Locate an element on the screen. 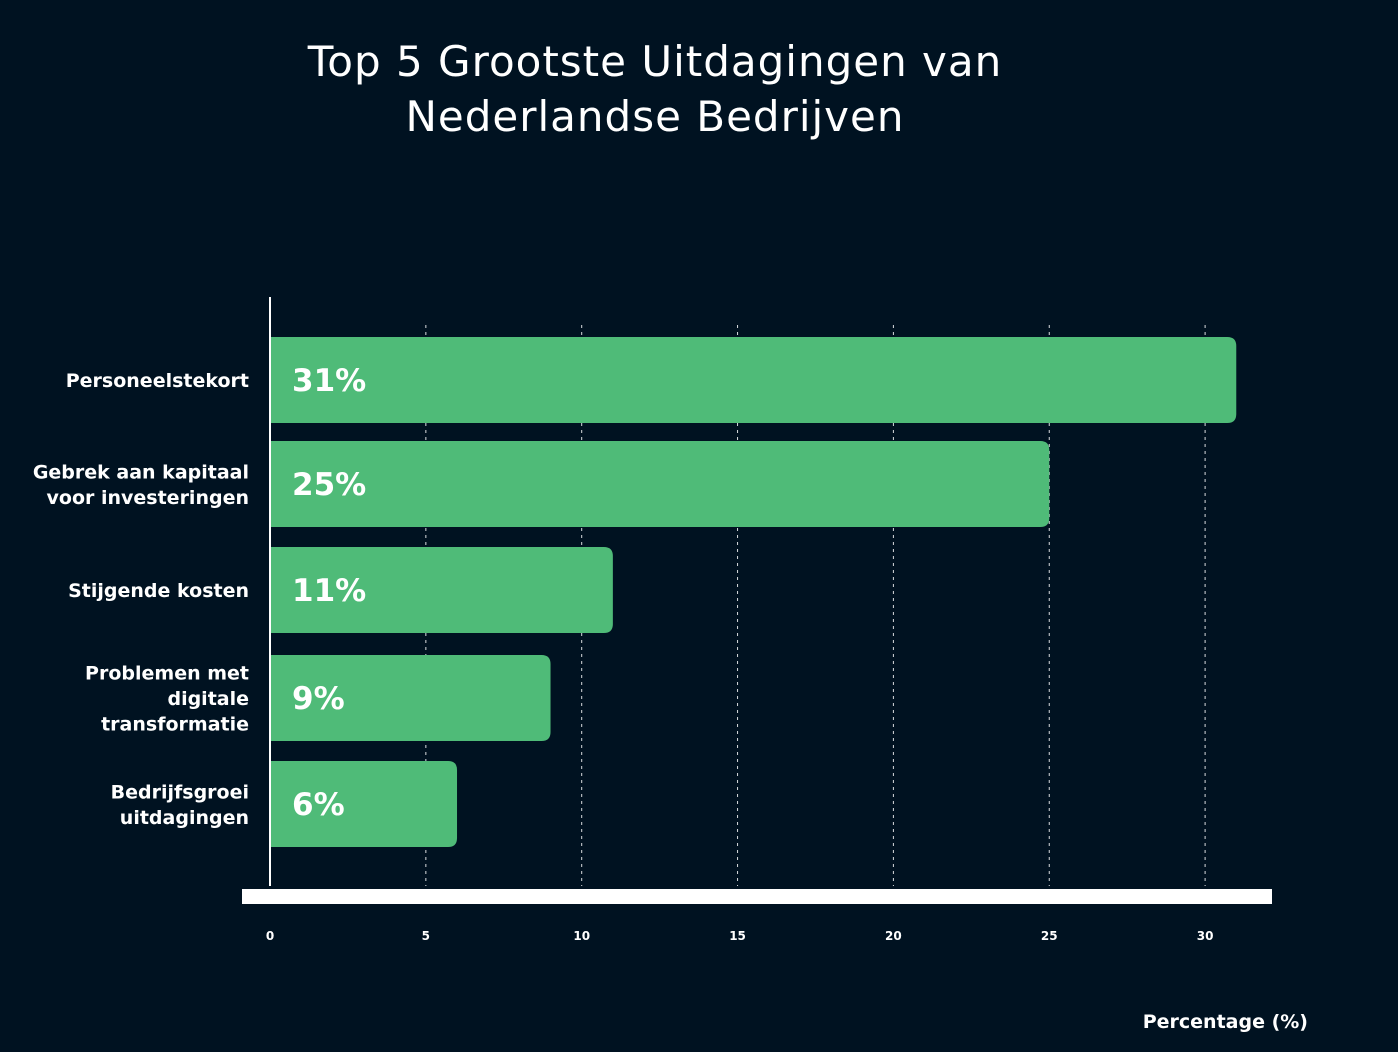 The width and height of the screenshot is (1398, 1052). x-tick-label: 25 is located at coordinates (1049, 936).